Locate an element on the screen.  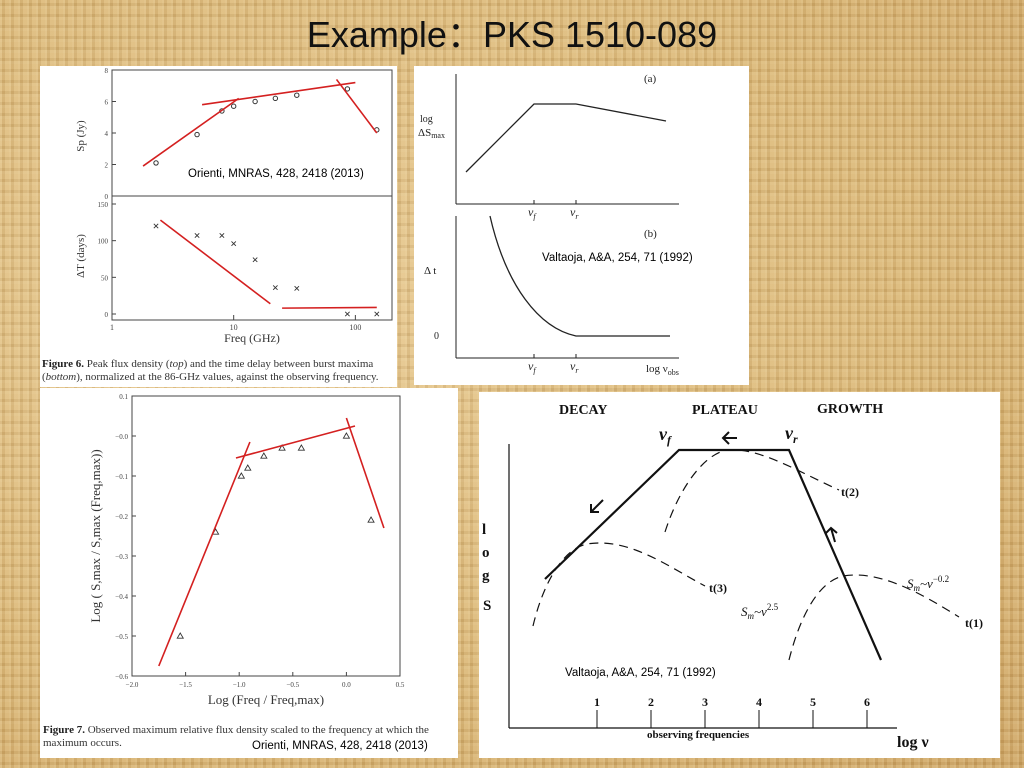
fig6-citation: Orienti, MNRAS, 428, 2418 (2013) is located at coordinates (276, 174).